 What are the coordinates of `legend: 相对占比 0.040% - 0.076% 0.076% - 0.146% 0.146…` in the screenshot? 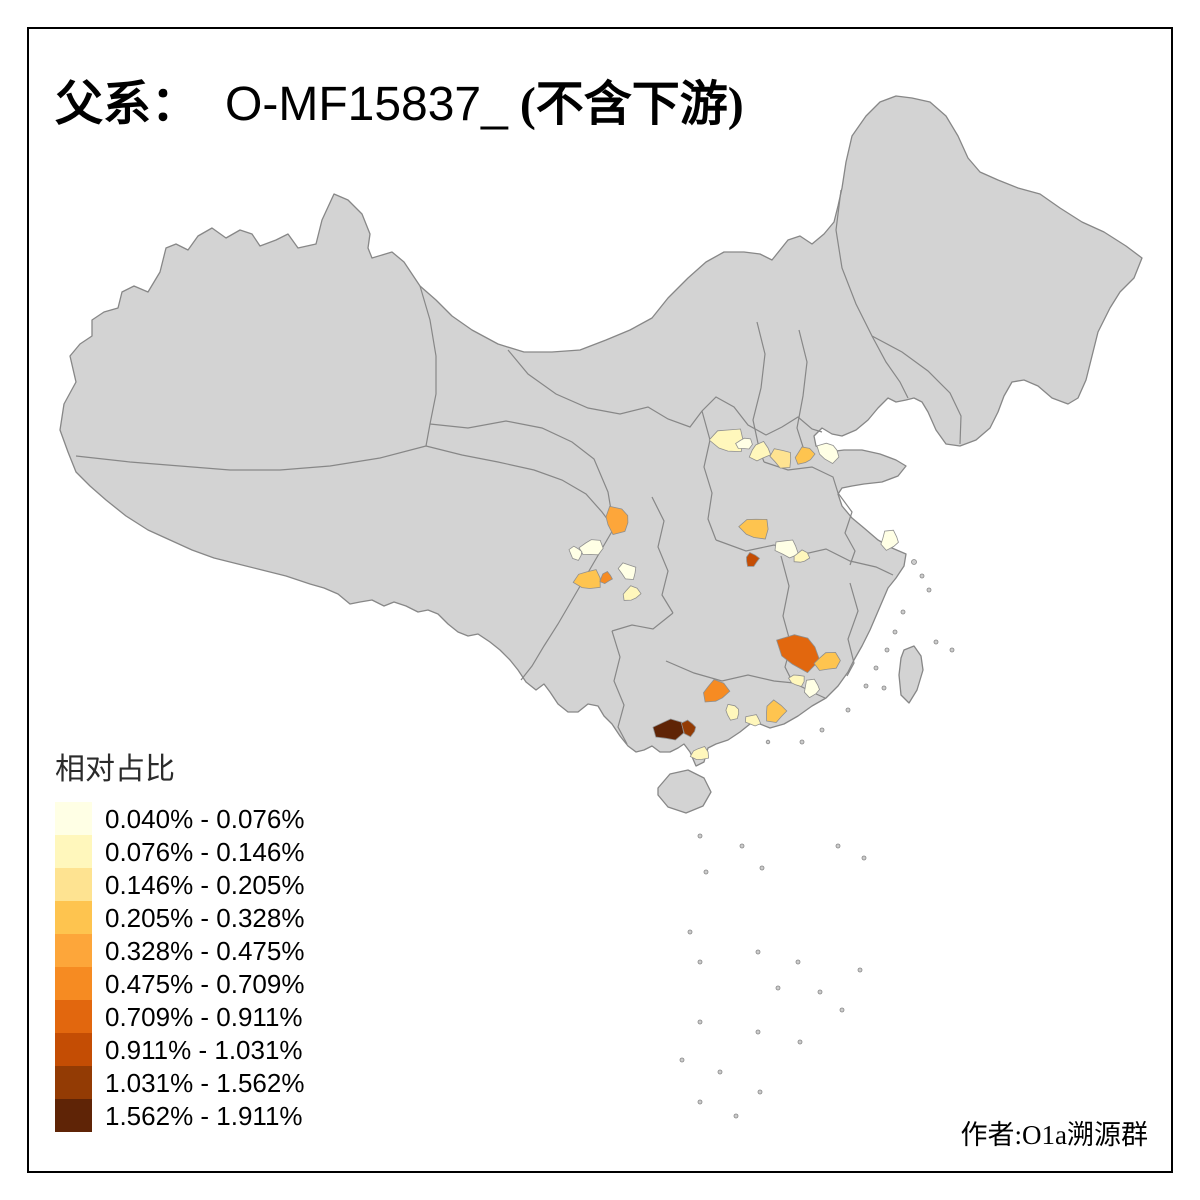 It's located at (179, 938).